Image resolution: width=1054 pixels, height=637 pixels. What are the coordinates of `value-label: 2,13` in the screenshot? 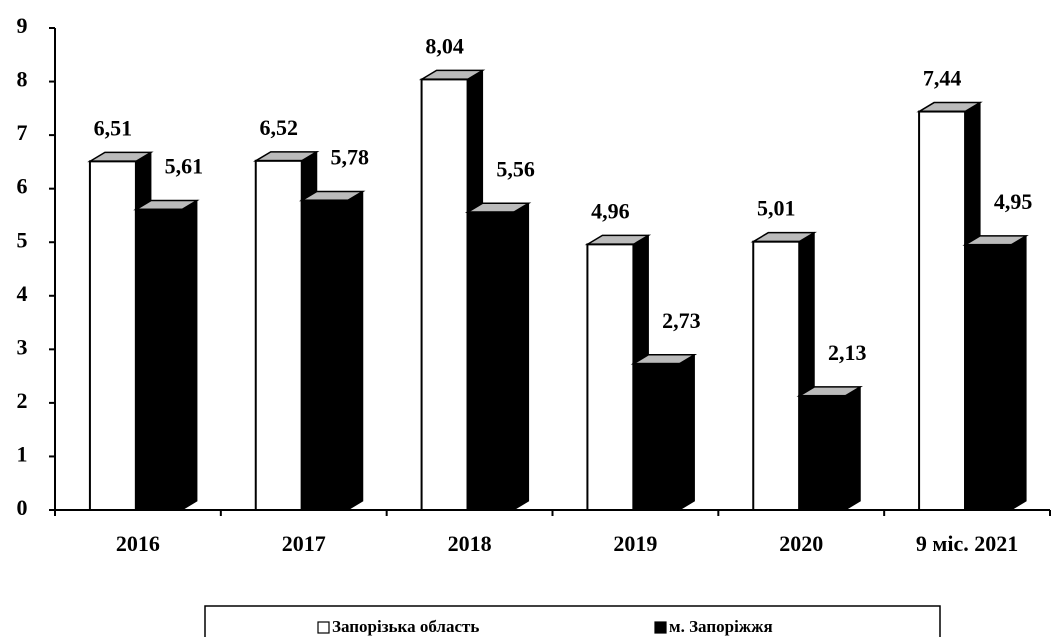 It's located at (847, 352).